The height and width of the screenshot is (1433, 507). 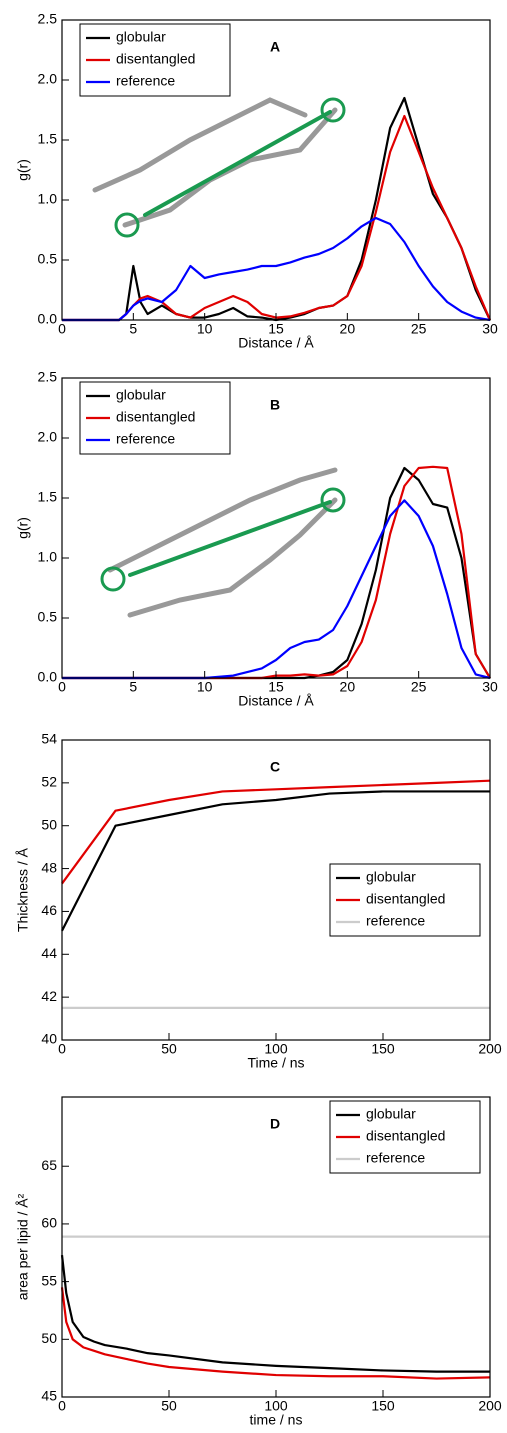 I want to click on x-axis-label: time / ns, so click(x=276, y=1420).